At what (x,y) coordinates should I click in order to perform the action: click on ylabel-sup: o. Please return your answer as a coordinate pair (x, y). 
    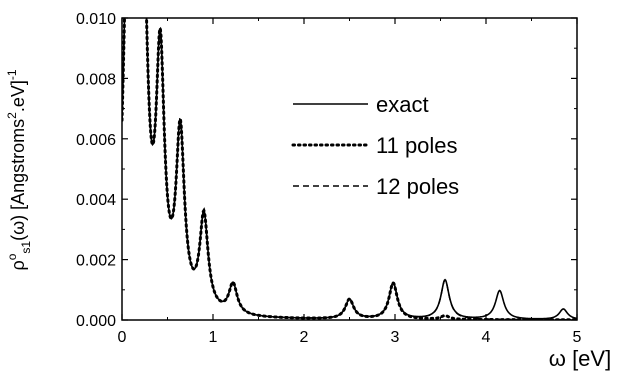
    Looking at the image, I should click on (12, 256).